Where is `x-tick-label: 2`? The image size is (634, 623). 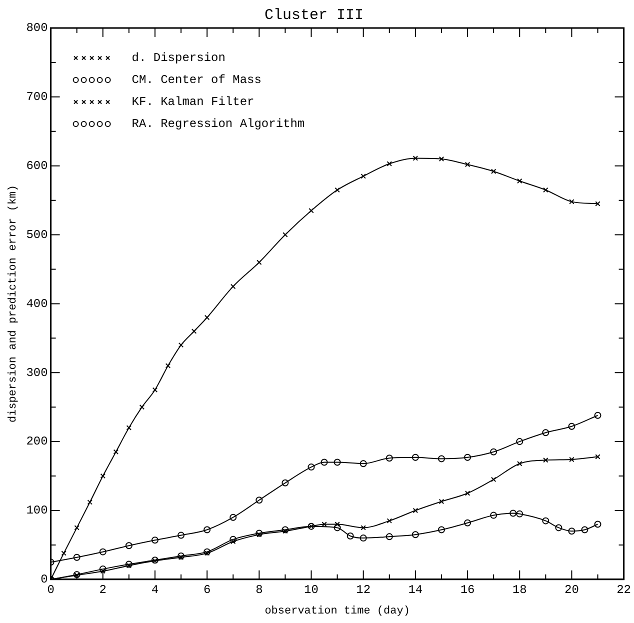
x-tick-label: 2 is located at coordinates (102, 589).